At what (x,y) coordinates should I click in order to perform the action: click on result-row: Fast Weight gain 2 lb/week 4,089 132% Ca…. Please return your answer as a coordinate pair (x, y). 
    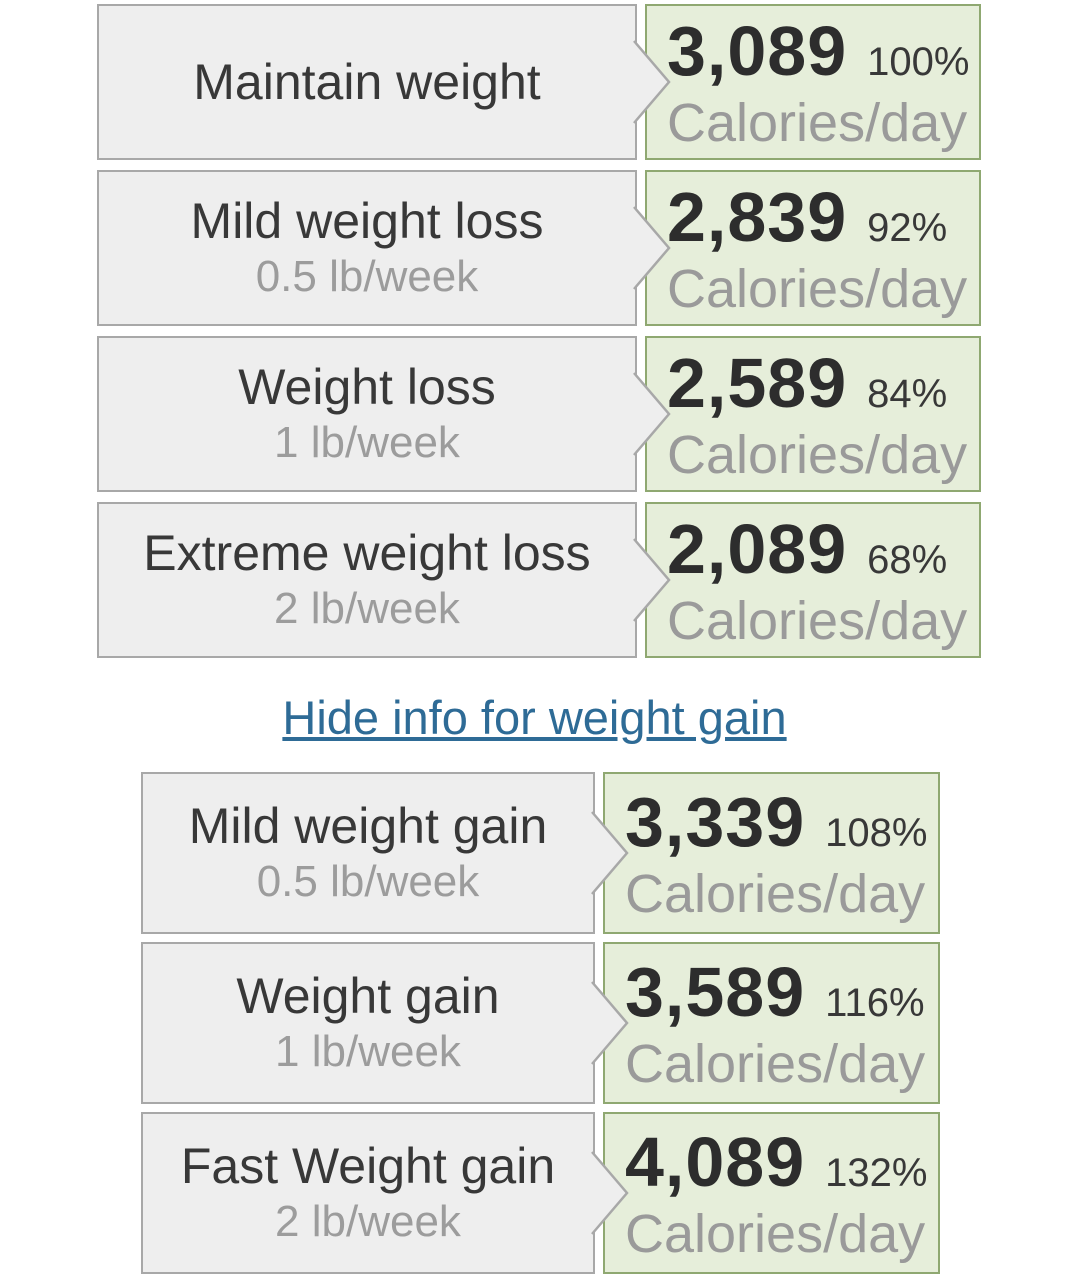
    Looking at the image, I should click on (540, 1193).